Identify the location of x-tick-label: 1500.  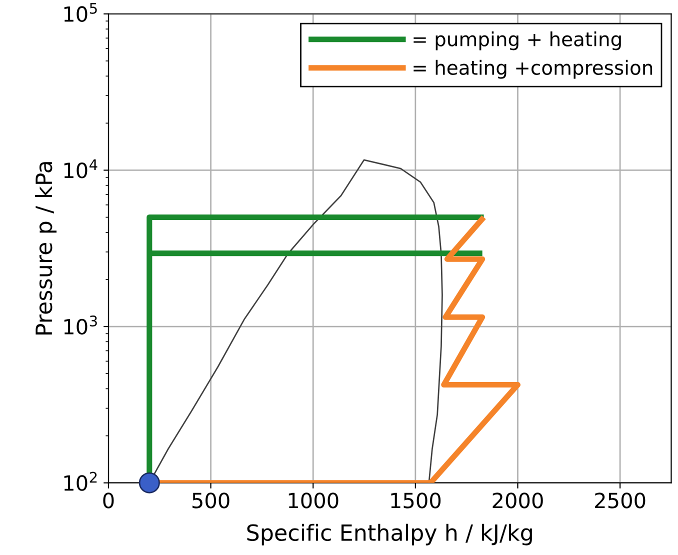
(416, 500).